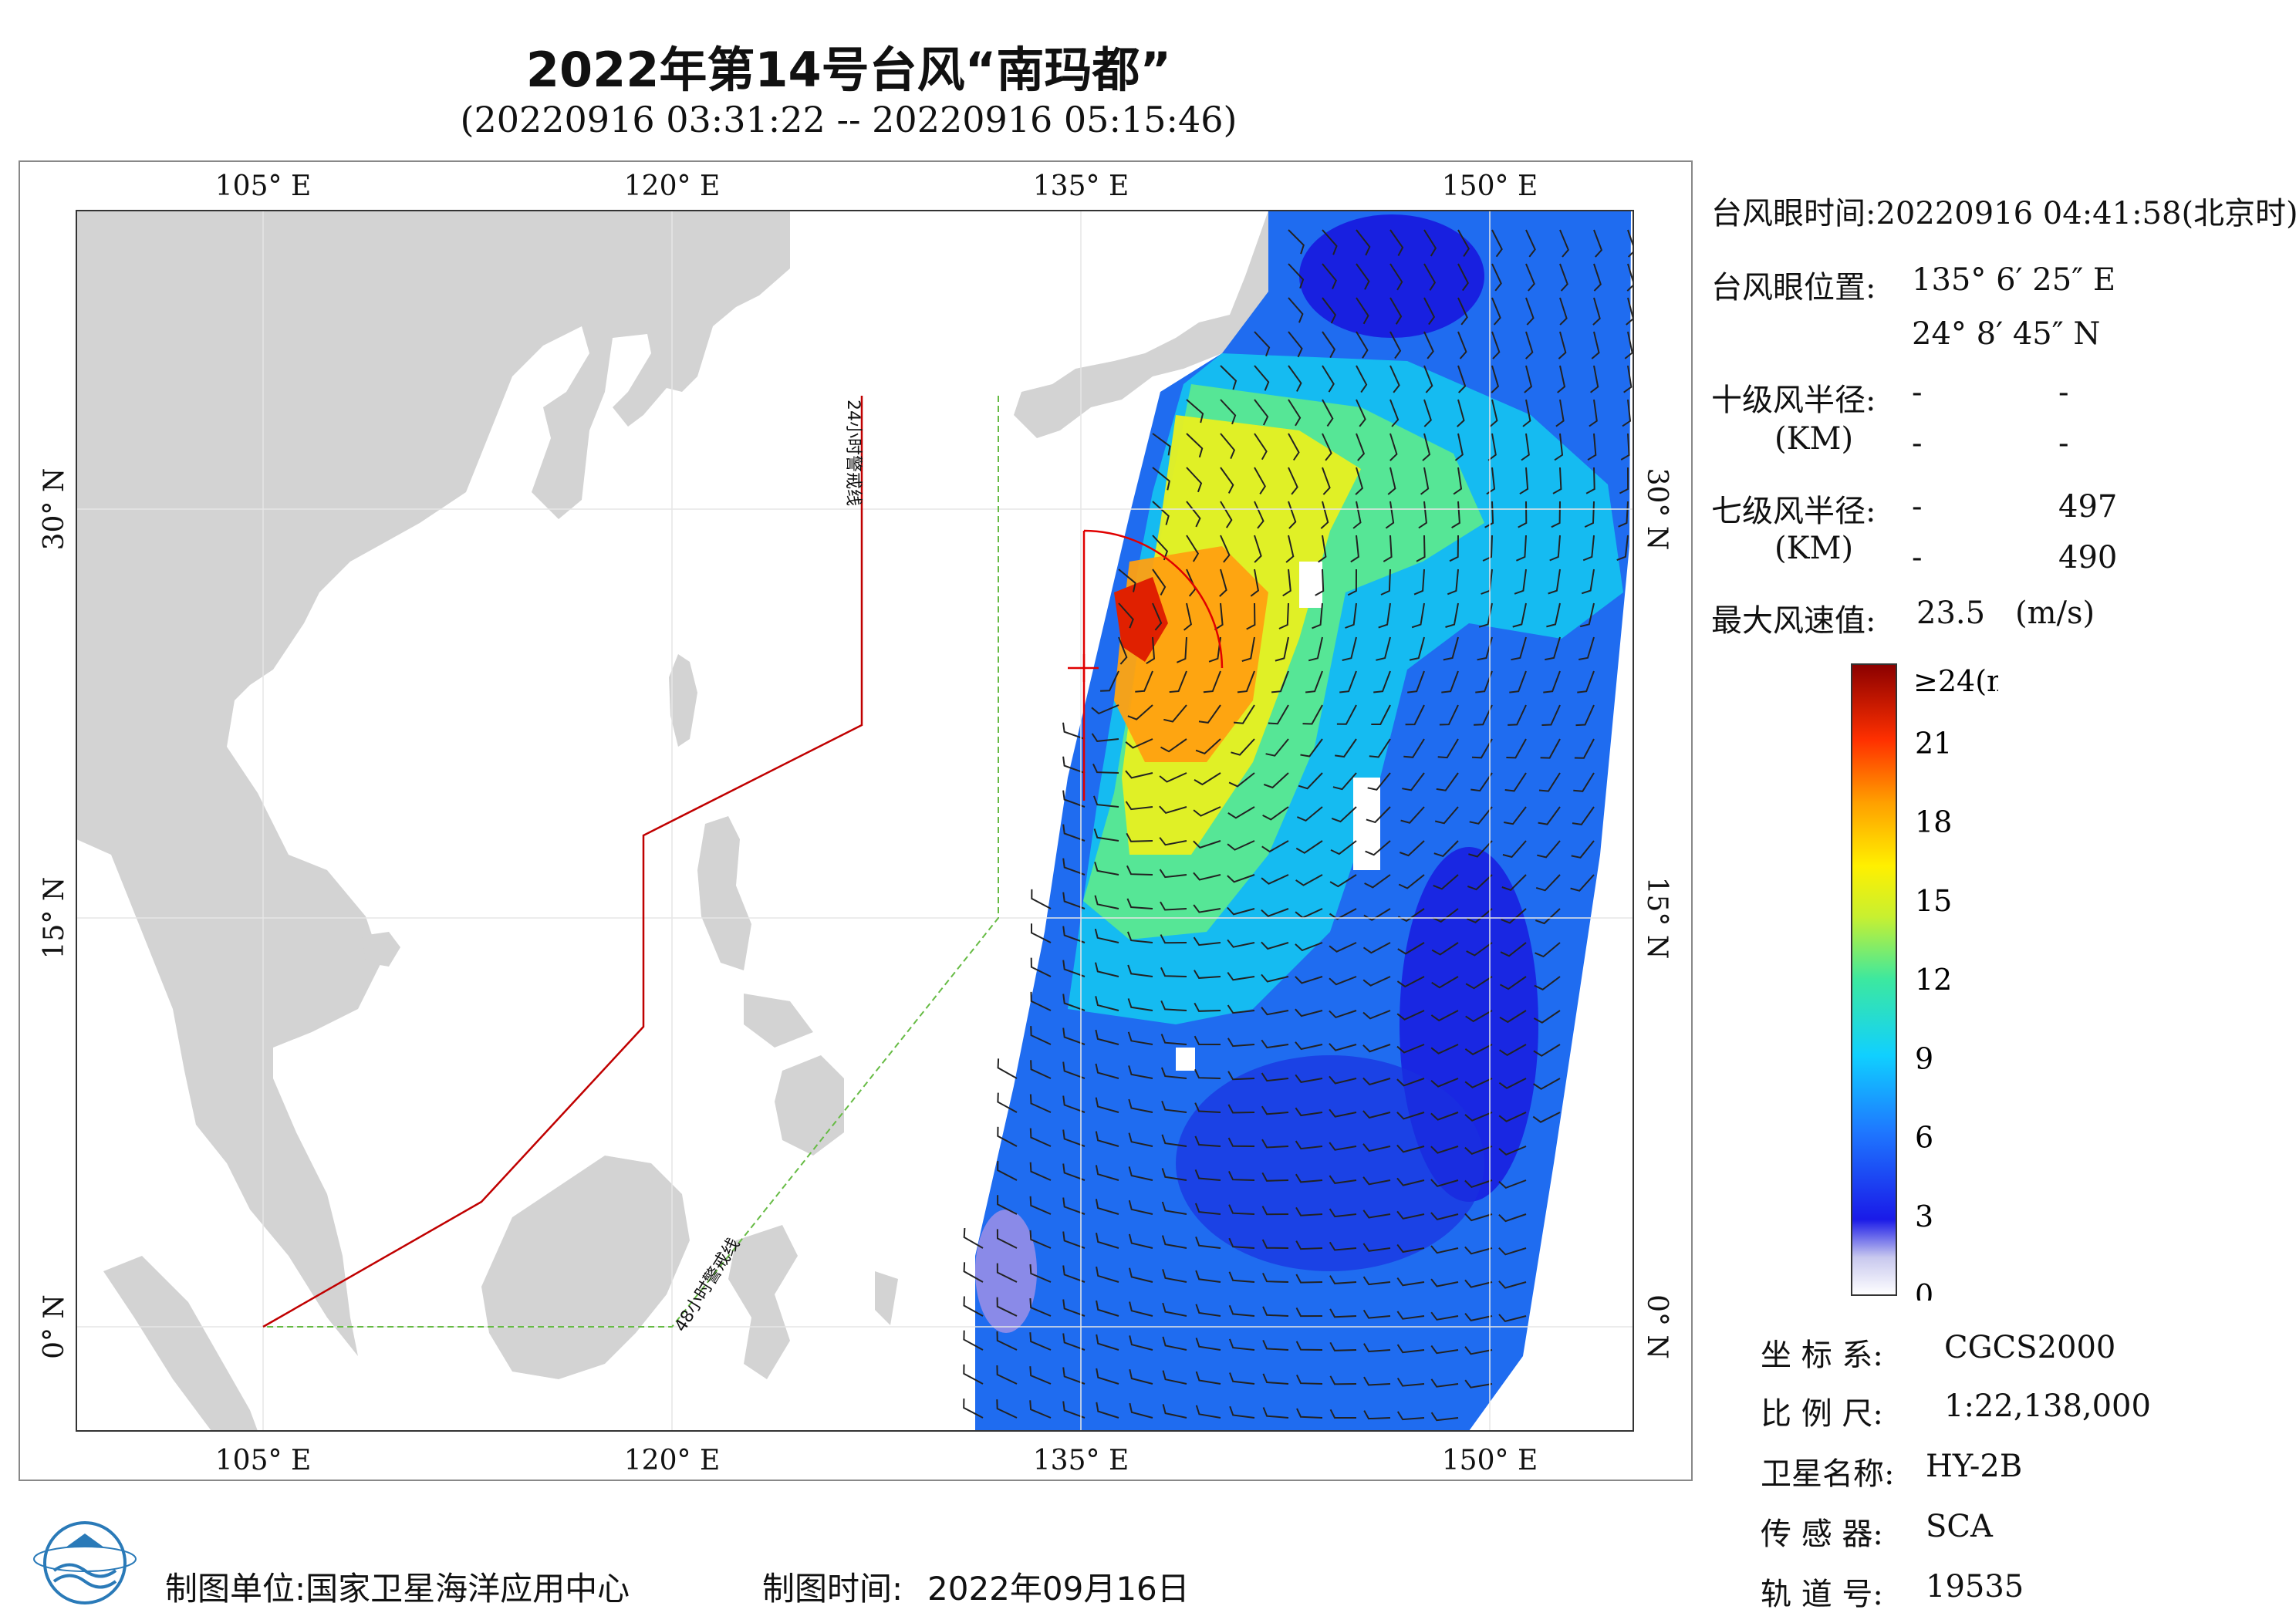 The width and height of the screenshot is (2296, 1623). I want to click on colorbar-top-label: ≥24(m/s), so click(1955, 681).